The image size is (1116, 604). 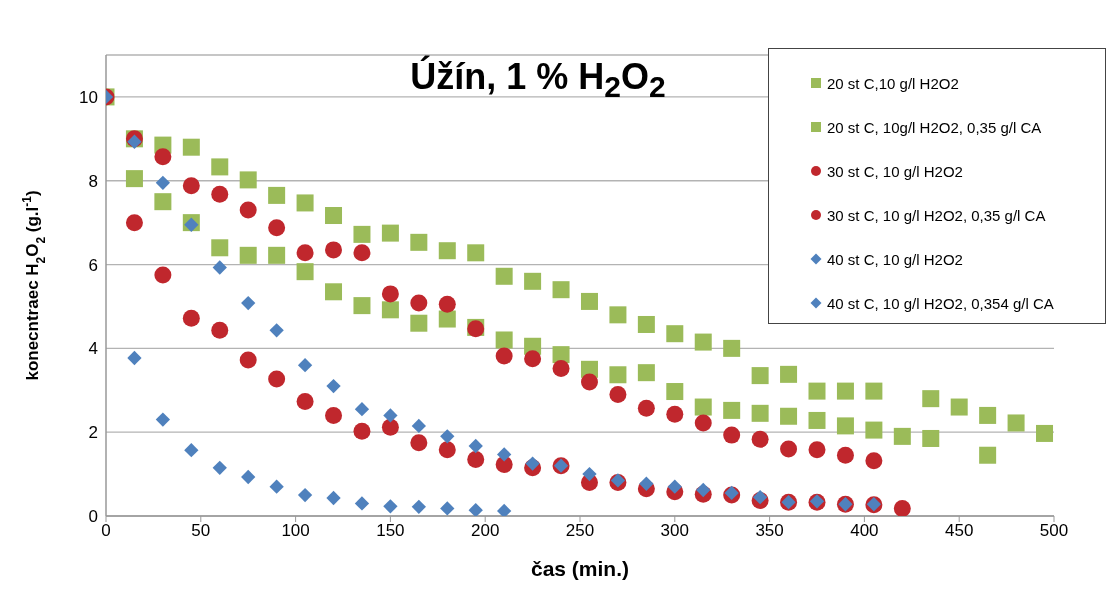 What do you see at coordinates (893, 83) in the screenshot?
I see `legend-label: 20 st C,10 g/l H2O2` at bounding box center [893, 83].